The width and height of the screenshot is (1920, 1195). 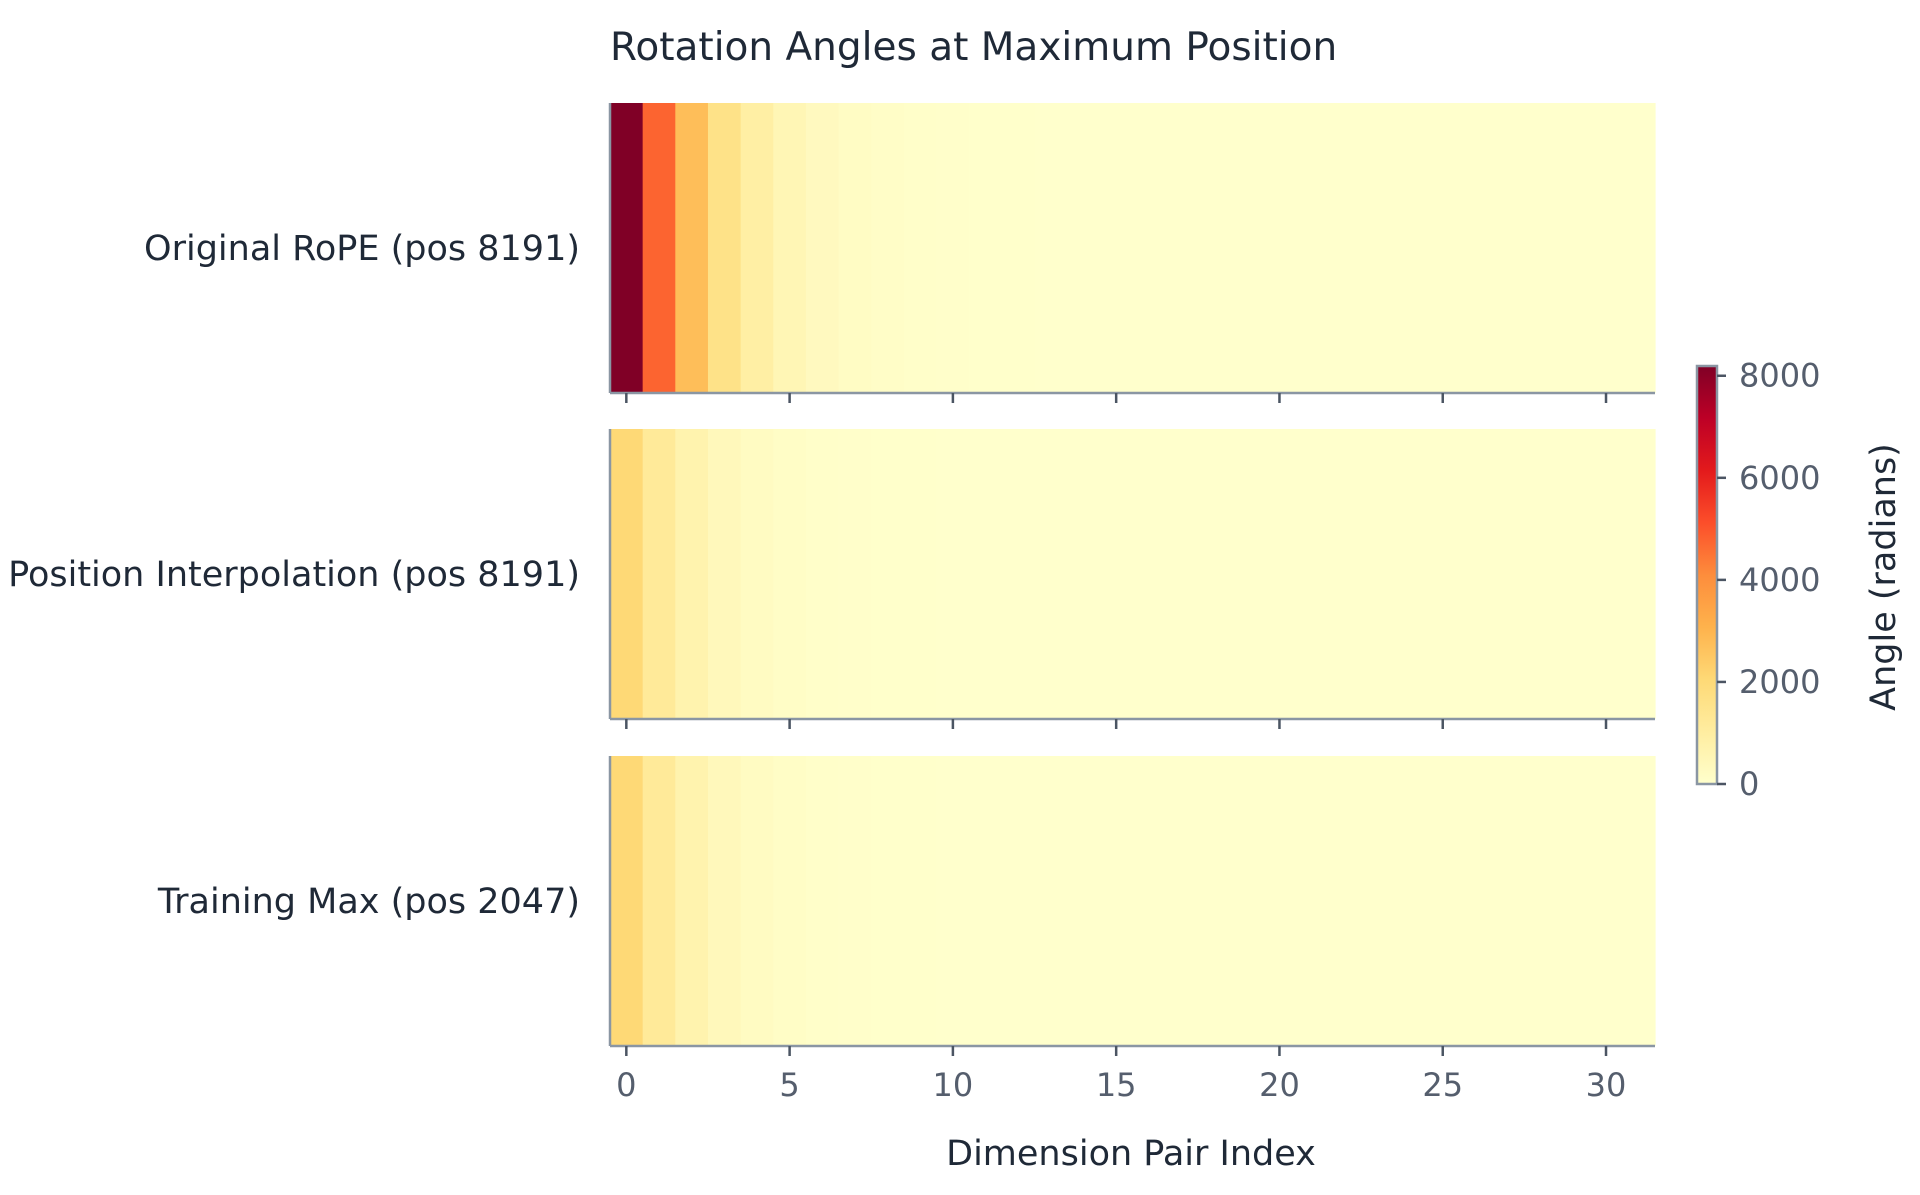 What do you see at coordinates (1757, 580) in the screenshot?
I see `colorbar: 0 2000 4000 6000 8000` at bounding box center [1757, 580].